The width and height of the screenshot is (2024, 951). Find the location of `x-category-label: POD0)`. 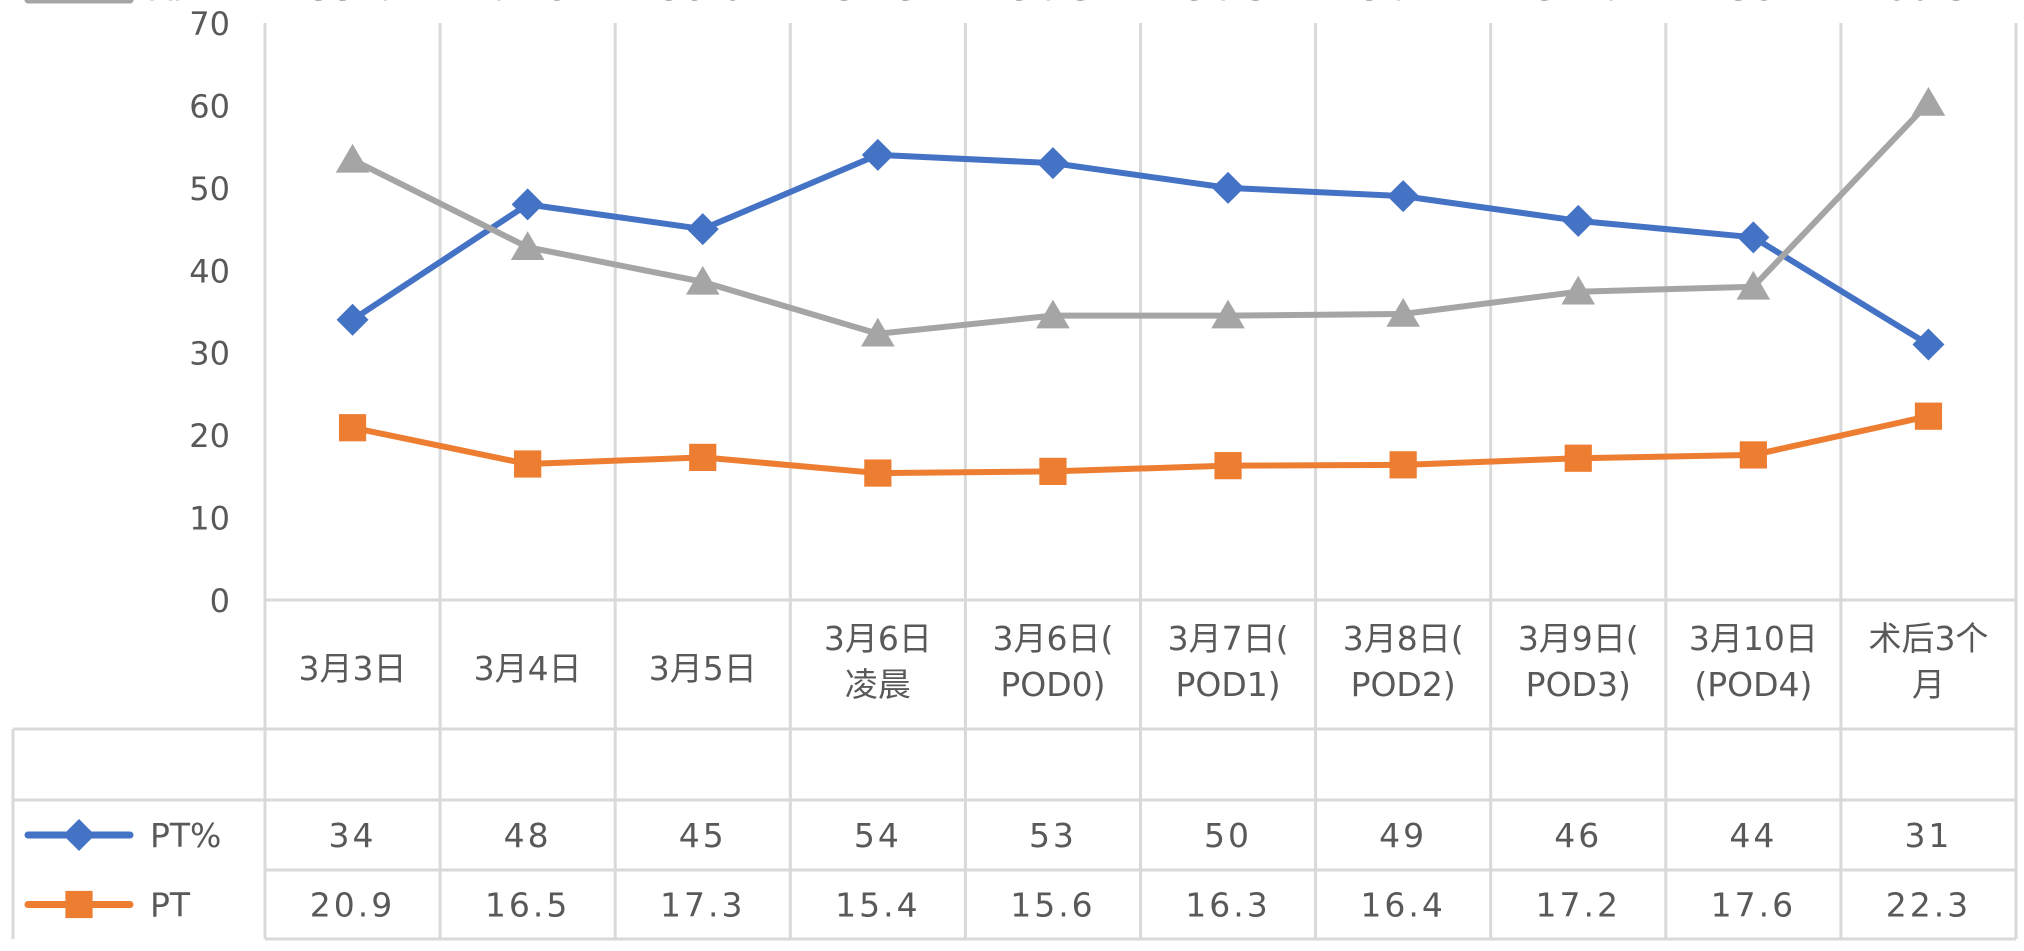

x-category-label: POD0) is located at coordinates (1052, 684).